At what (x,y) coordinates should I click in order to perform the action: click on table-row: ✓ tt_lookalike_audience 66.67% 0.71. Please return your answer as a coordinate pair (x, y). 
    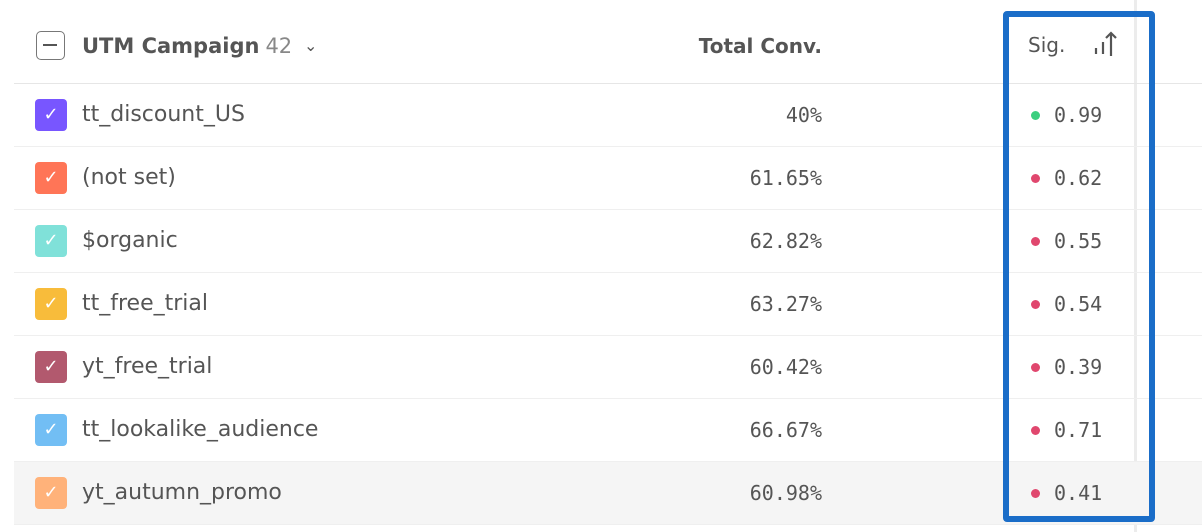
    Looking at the image, I should click on (608, 430).